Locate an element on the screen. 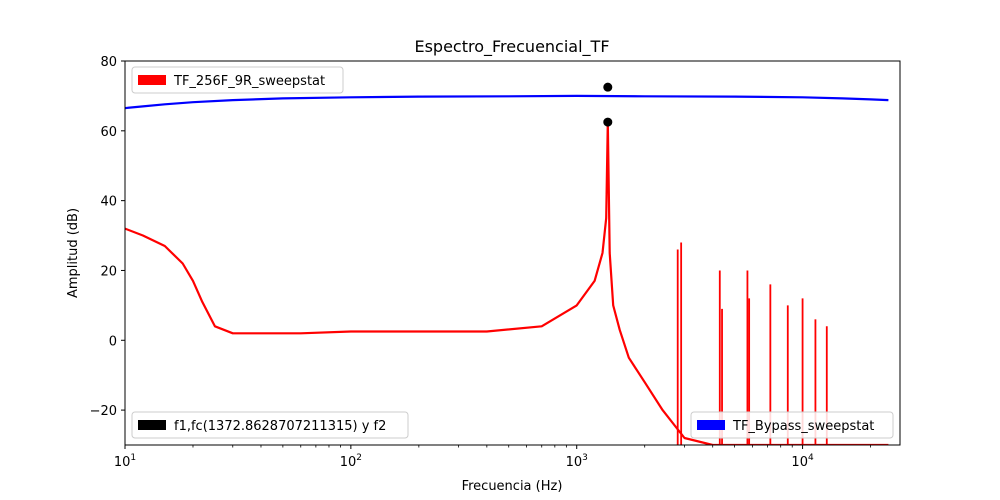  legend-red-box is located at coordinates (237, 80).